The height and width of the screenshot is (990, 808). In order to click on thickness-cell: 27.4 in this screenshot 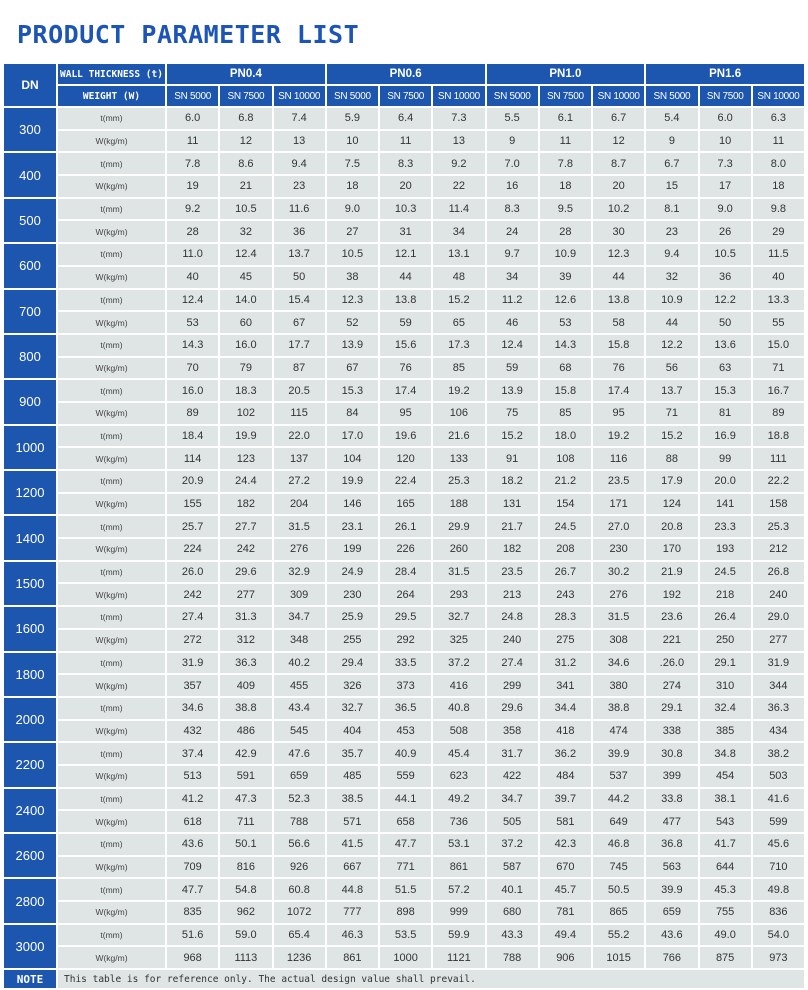, I will do `click(193, 617)`.